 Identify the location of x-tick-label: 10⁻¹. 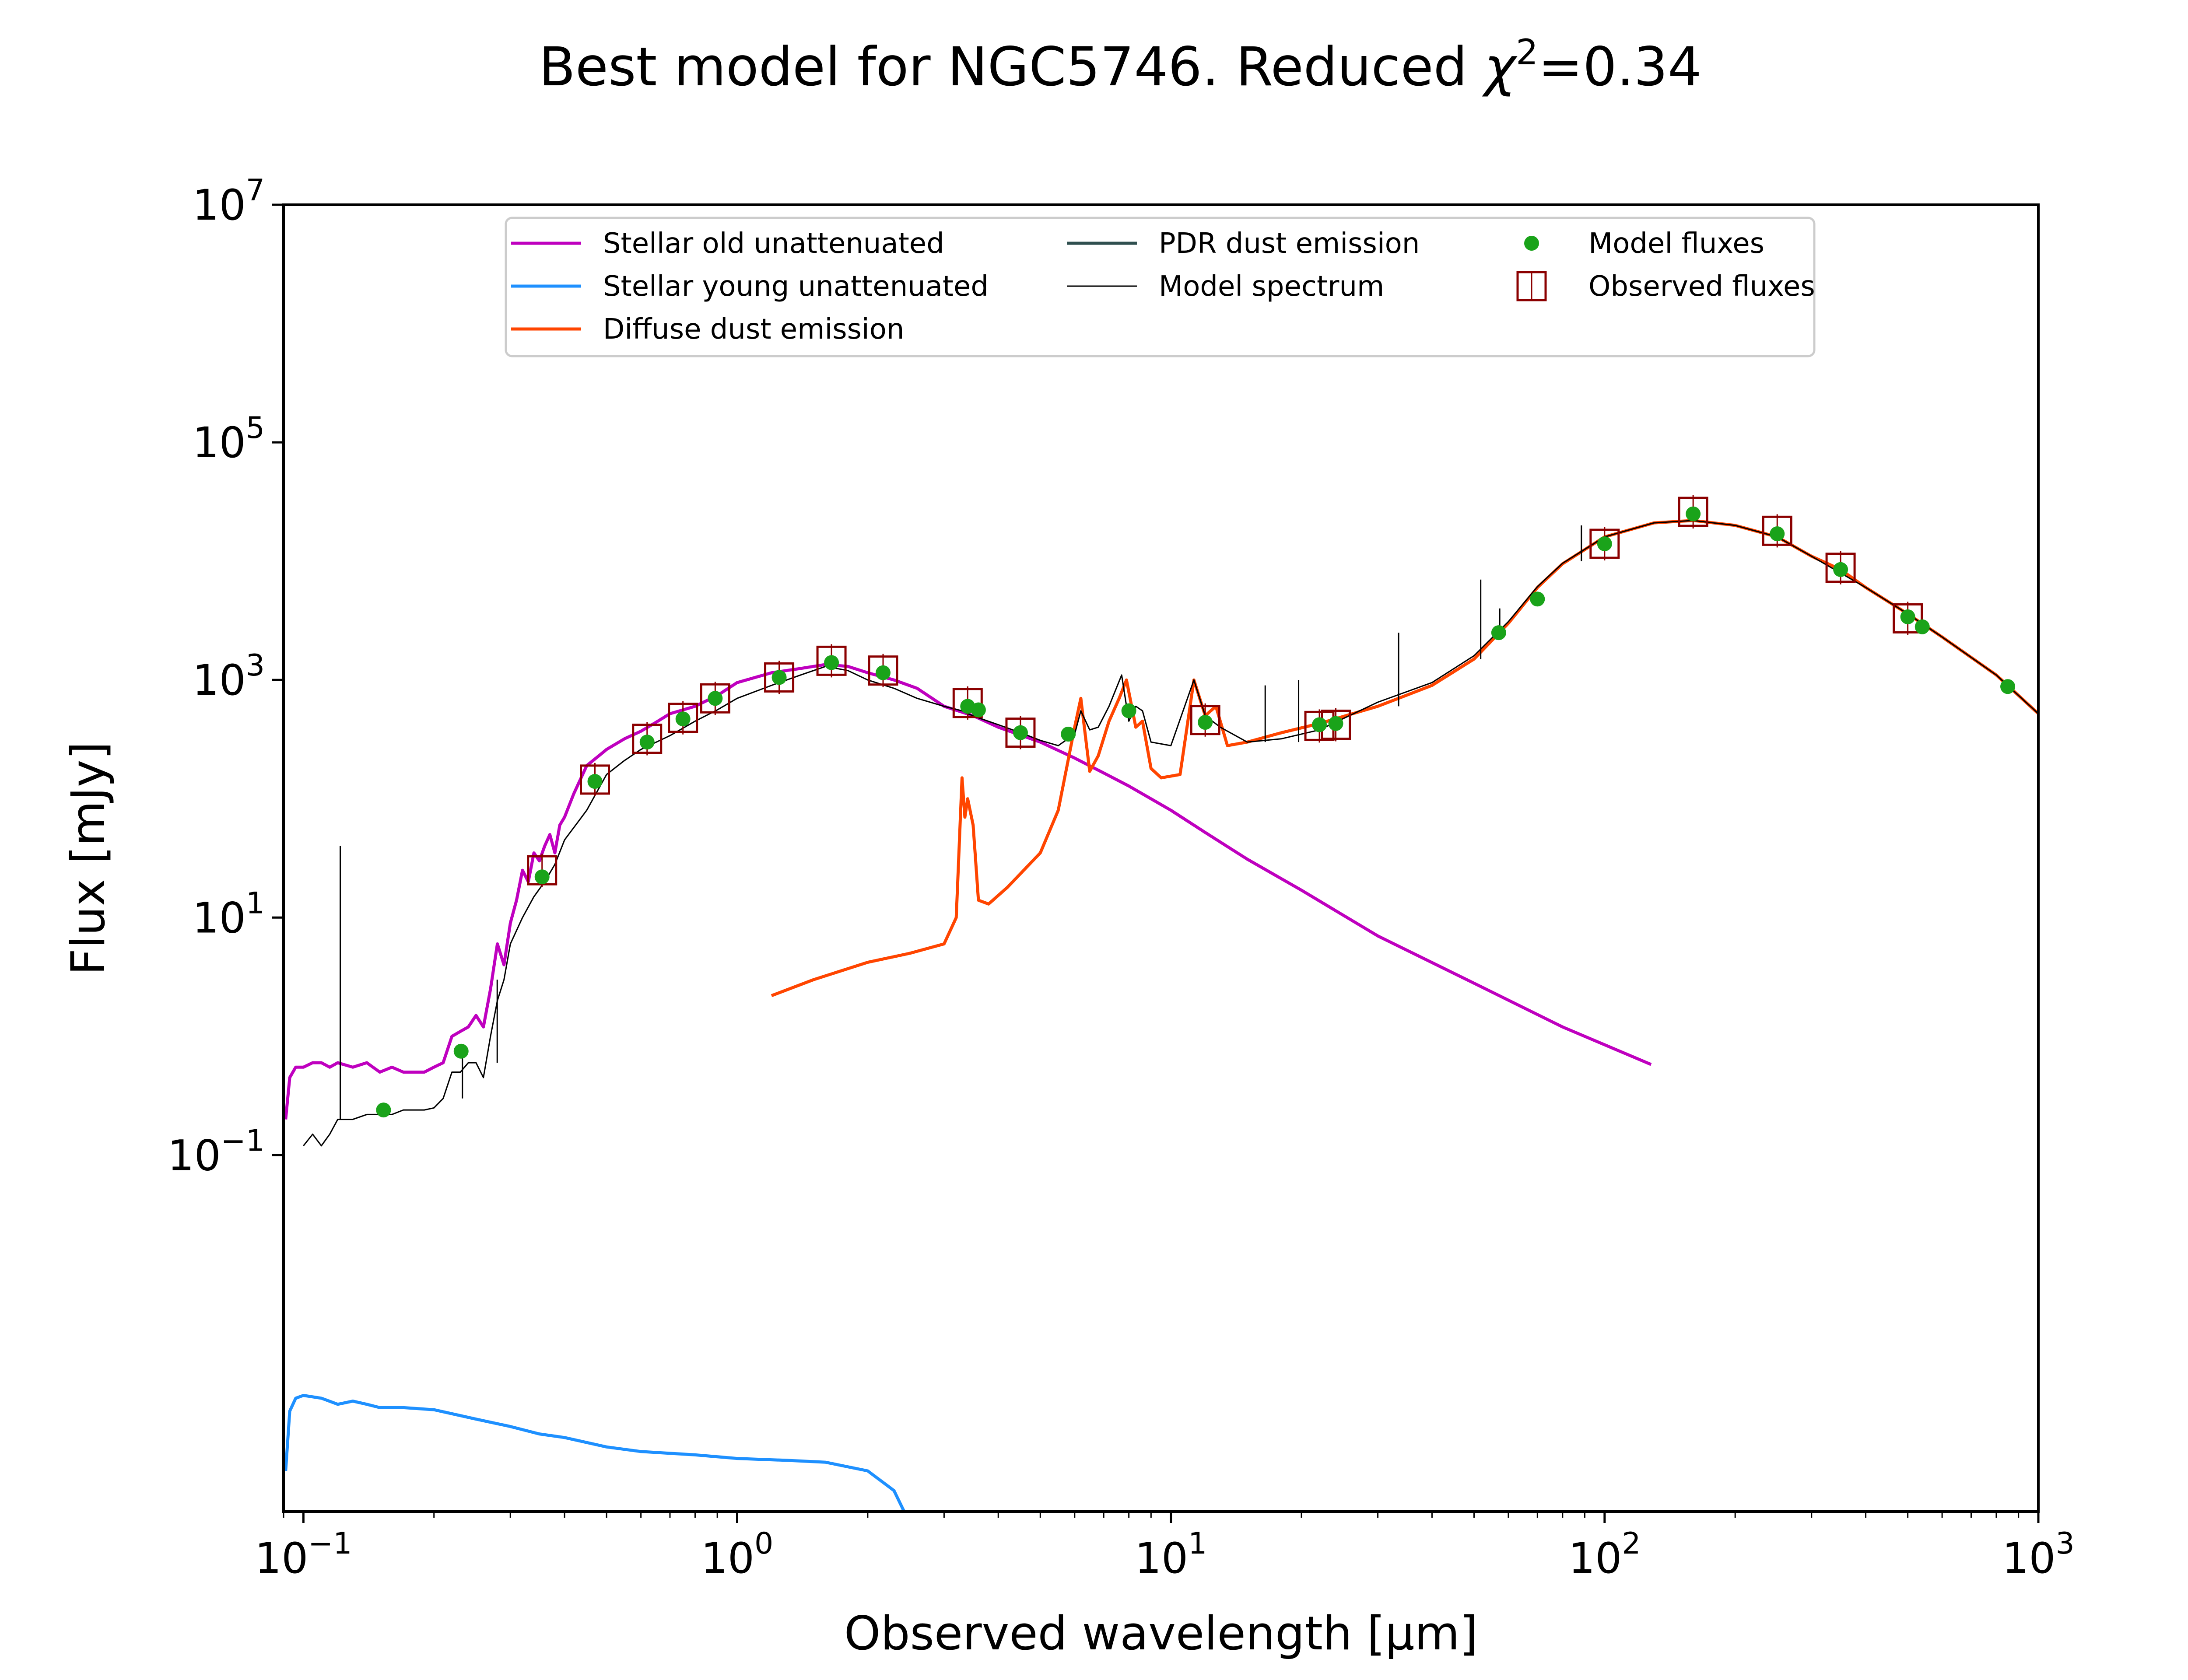
(303, 1554).